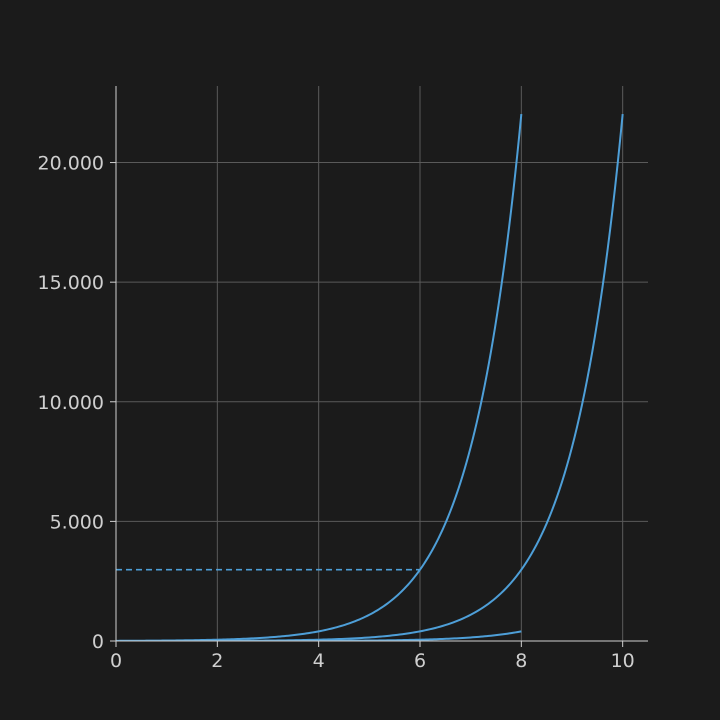 The image size is (720, 720). What do you see at coordinates (98, 642) in the screenshot?
I see `y-tick-label: 0` at bounding box center [98, 642].